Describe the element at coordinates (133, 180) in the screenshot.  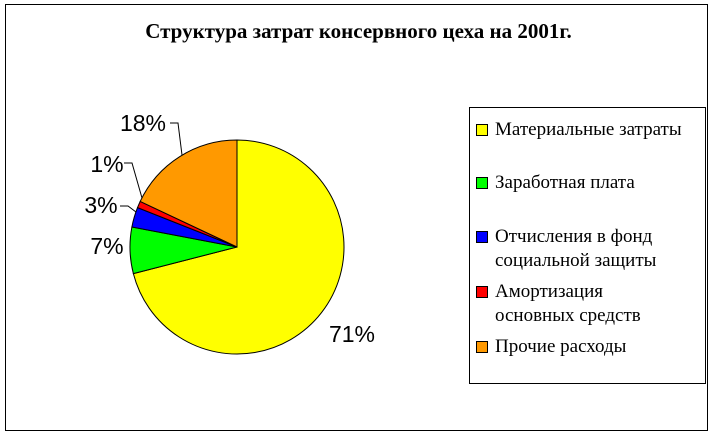
I see `leader-line-depreciation` at that location.